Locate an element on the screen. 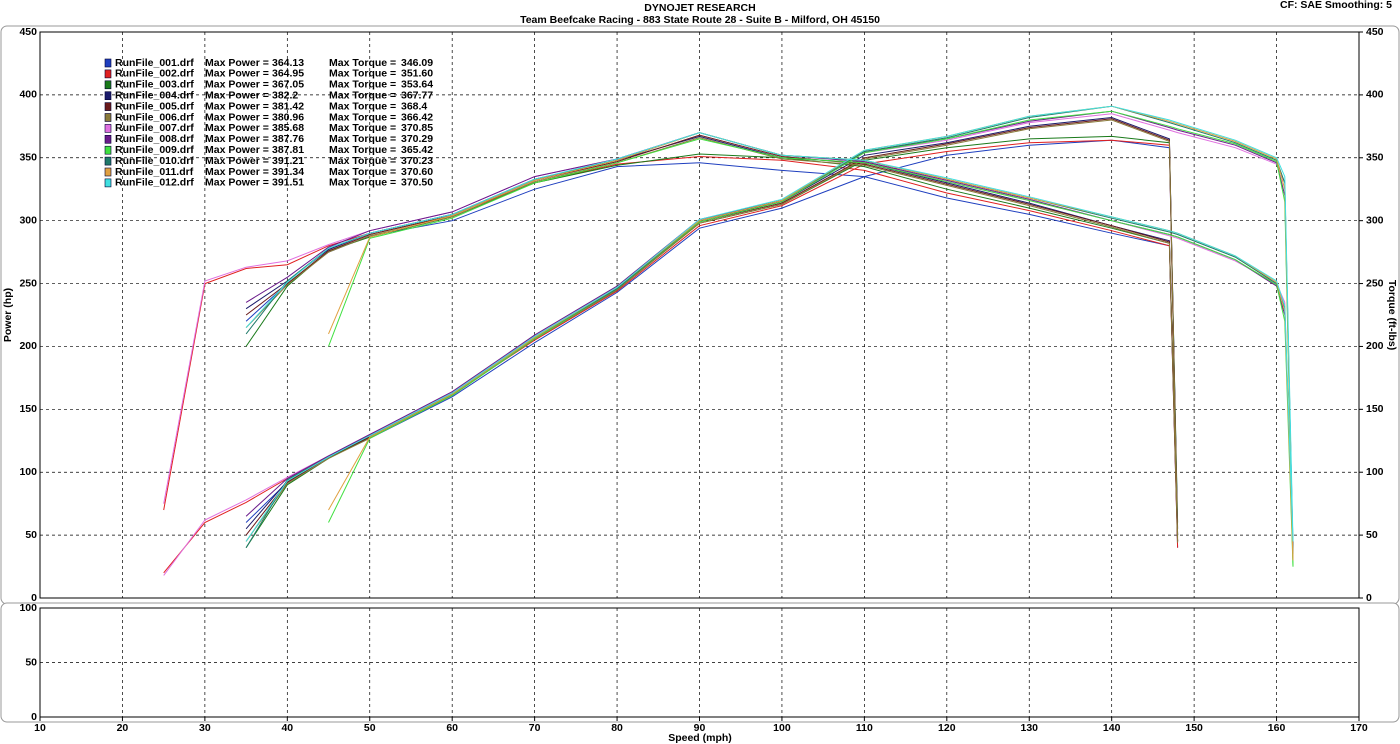 Image resolution: width=1400 pixels, height=744 pixels. y2-axis-label: Torque (ft-lbs) is located at coordinates (1392, 315).